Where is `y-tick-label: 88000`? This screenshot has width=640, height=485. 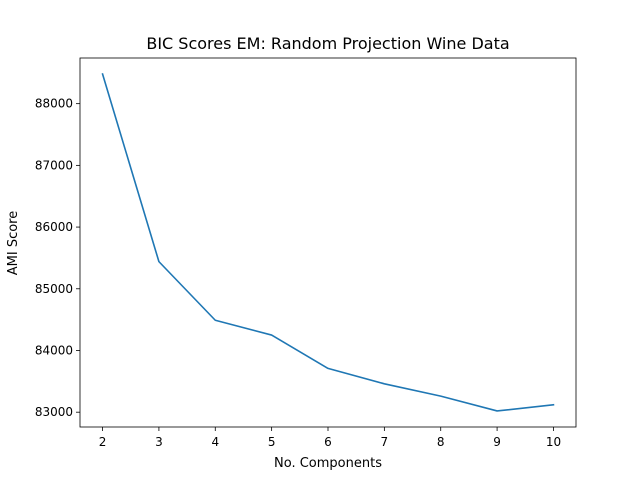
y-tick-label: 88000 is located at coordinates (54, 104).